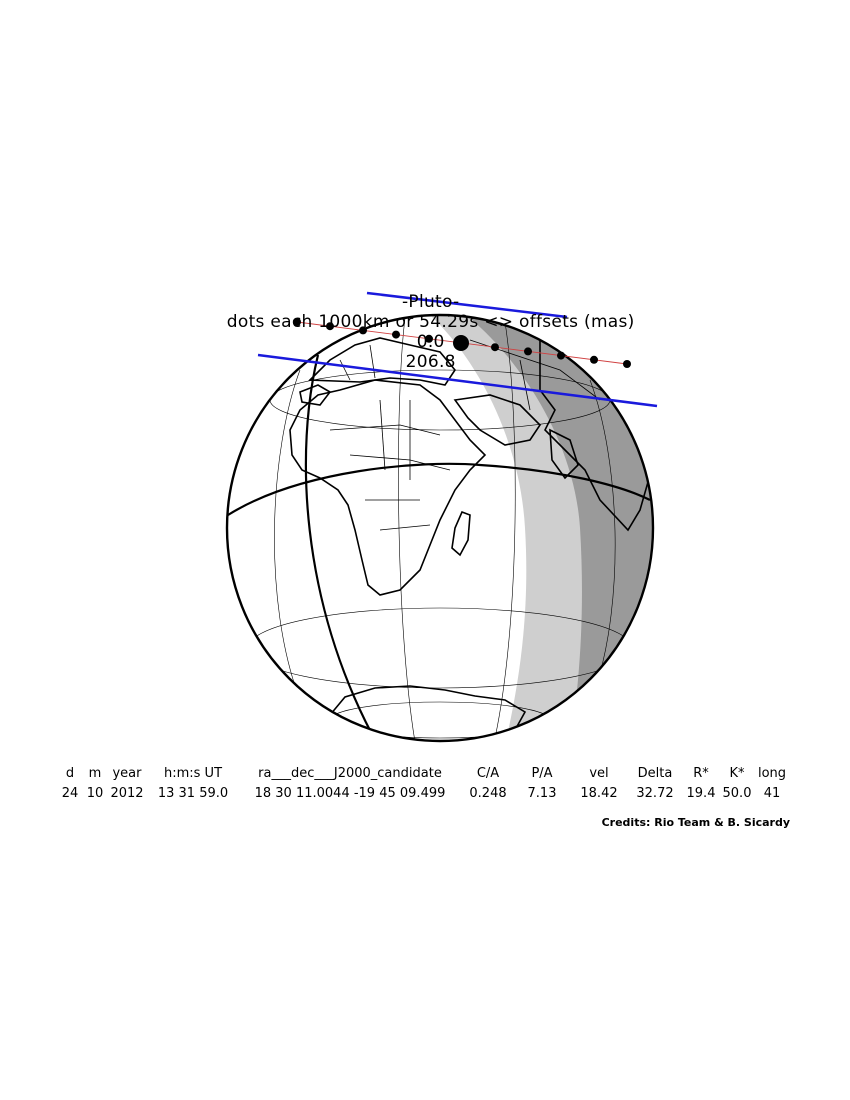 This screenshot has height=1100, width=850. I want to click on value-vel: 18.42, so click(599, 793).